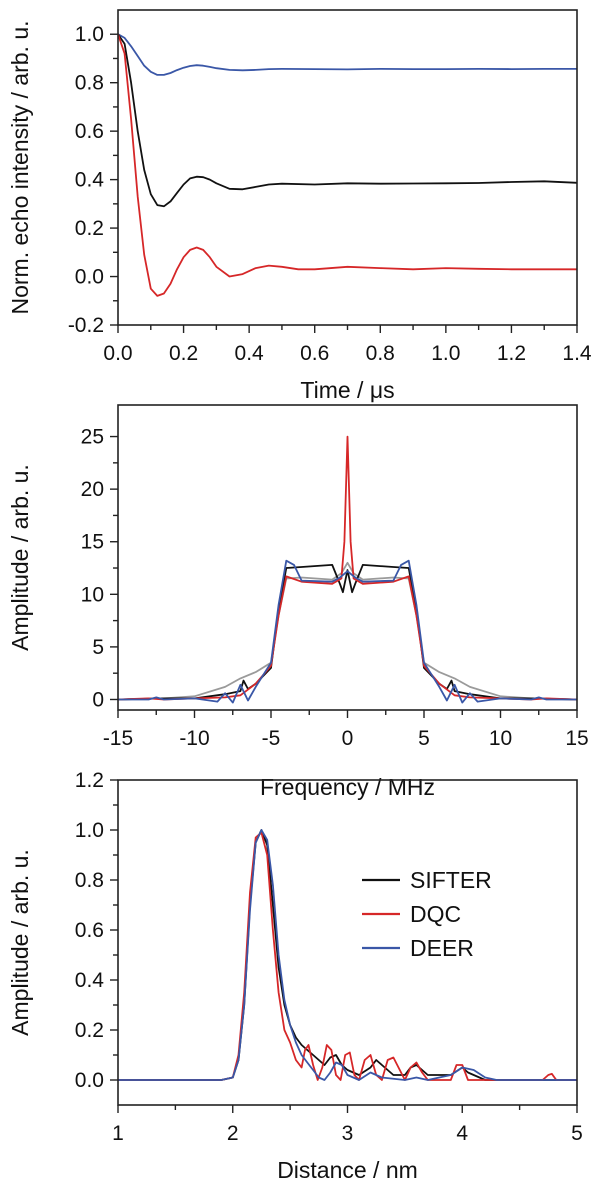 The image size is (600, 1188). I want to click on x-tick-label: -10, so click(194, 738).